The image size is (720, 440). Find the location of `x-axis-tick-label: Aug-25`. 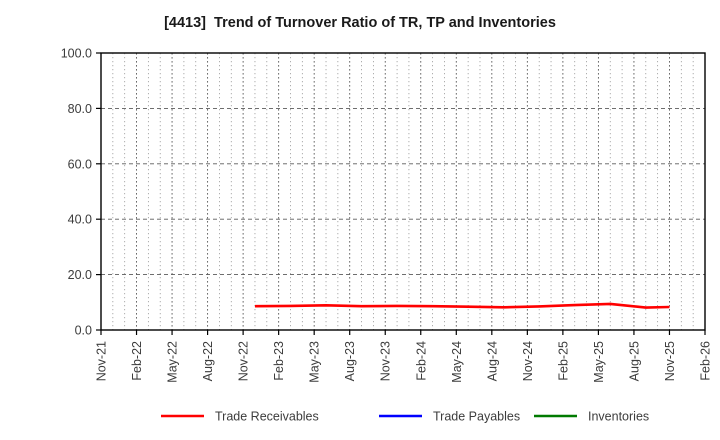

x-axis-tick-label: Aug-25 is located at coordinates (634, 361).